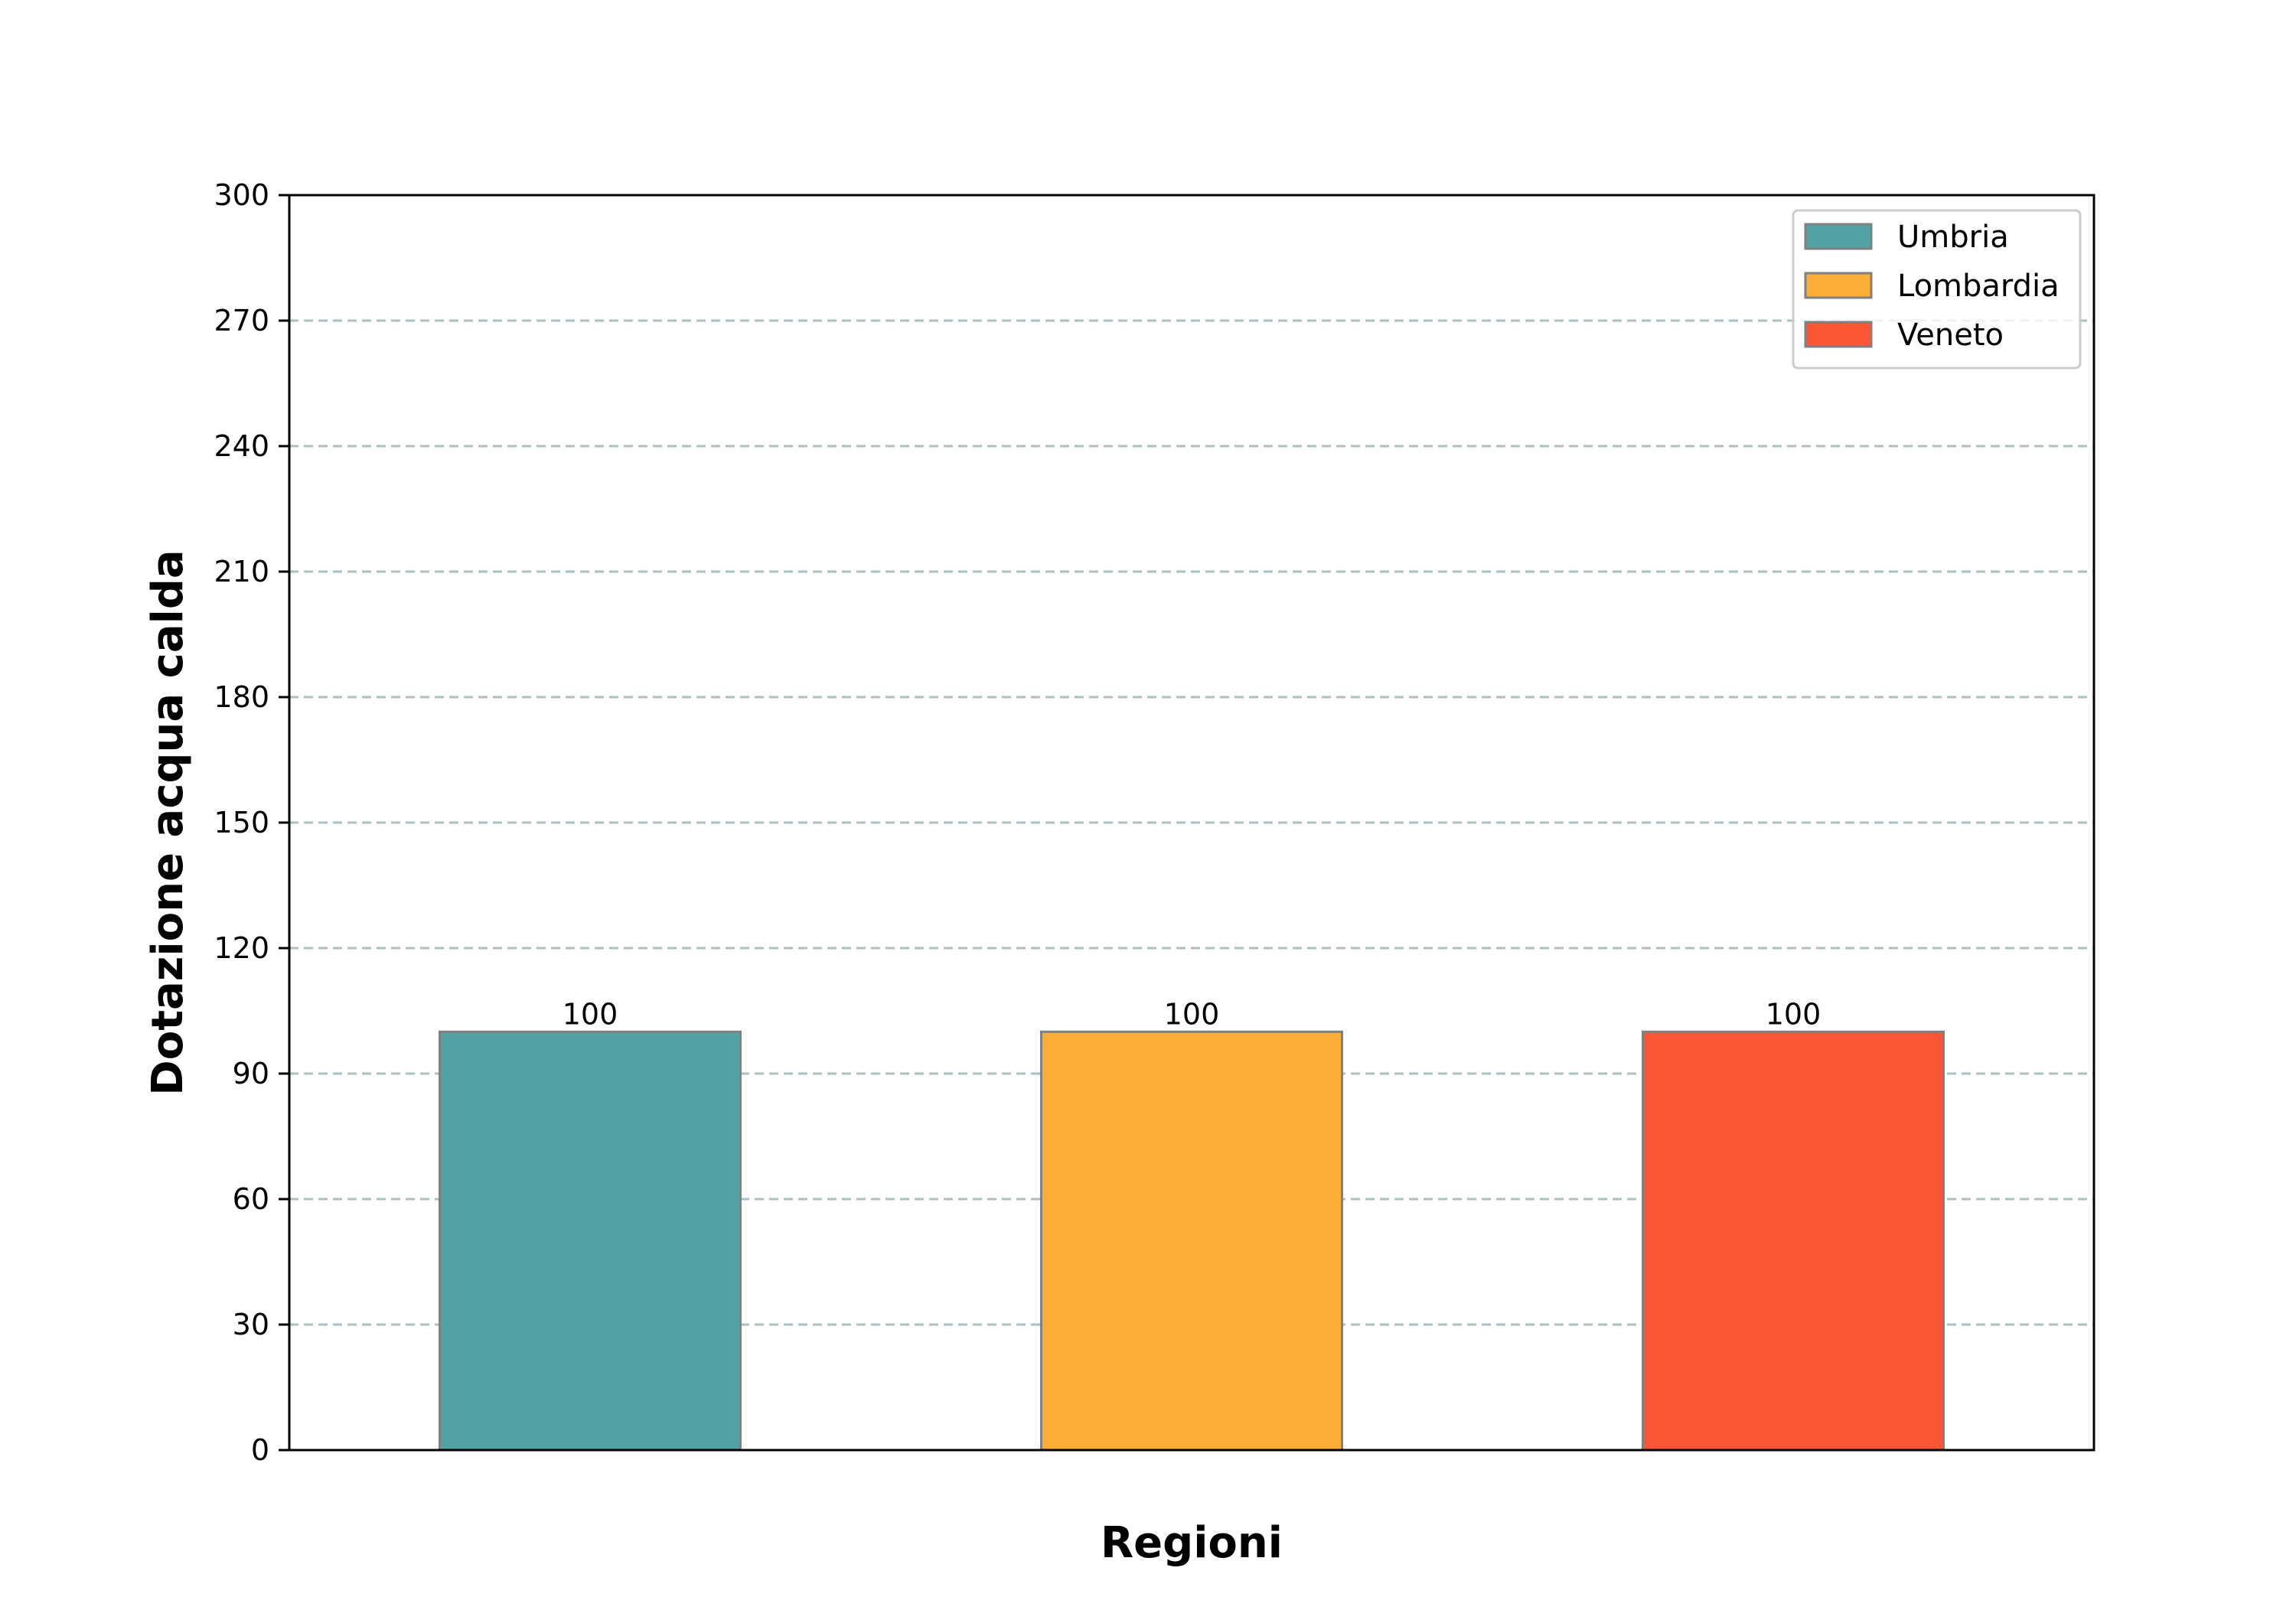 The width and height of the screenshot is (2296, 1610). What do you see at coordinates (1793, 1241) in the screenshot?
I see `bar-veneto` at bounding box center [1793, 1241].